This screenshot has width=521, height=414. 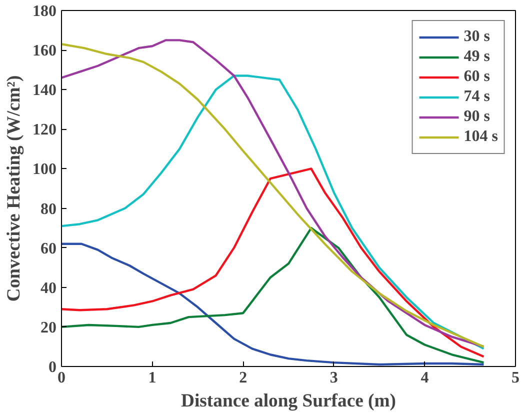 What do you see at coordinates (44, 11) in the screenshot?
I see `y-tick-label: 180` at bounding box center [44, 11].